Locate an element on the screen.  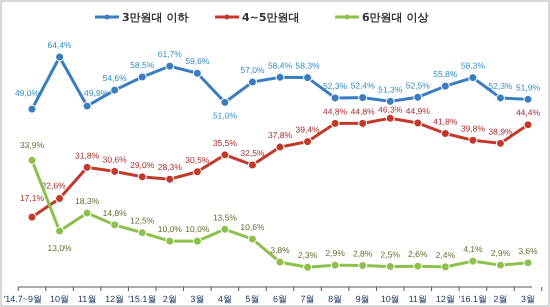
data-label: 52,4% is located at coordinates (363, 85).